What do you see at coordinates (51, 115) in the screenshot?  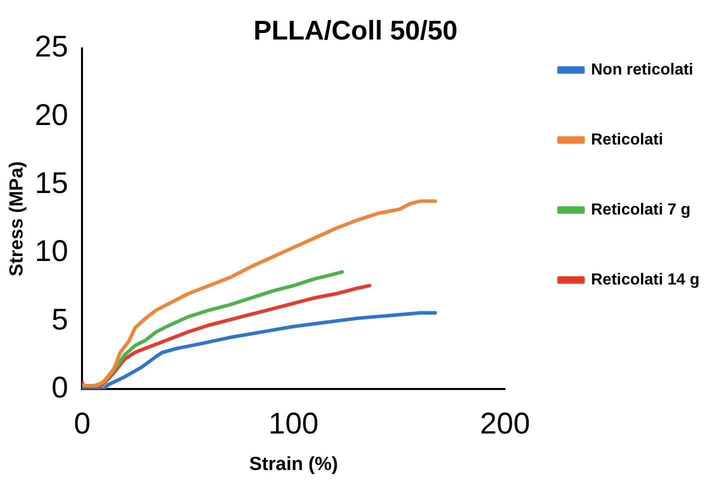 I see `y-tick-label: 20` at bounding box center [51, 115].